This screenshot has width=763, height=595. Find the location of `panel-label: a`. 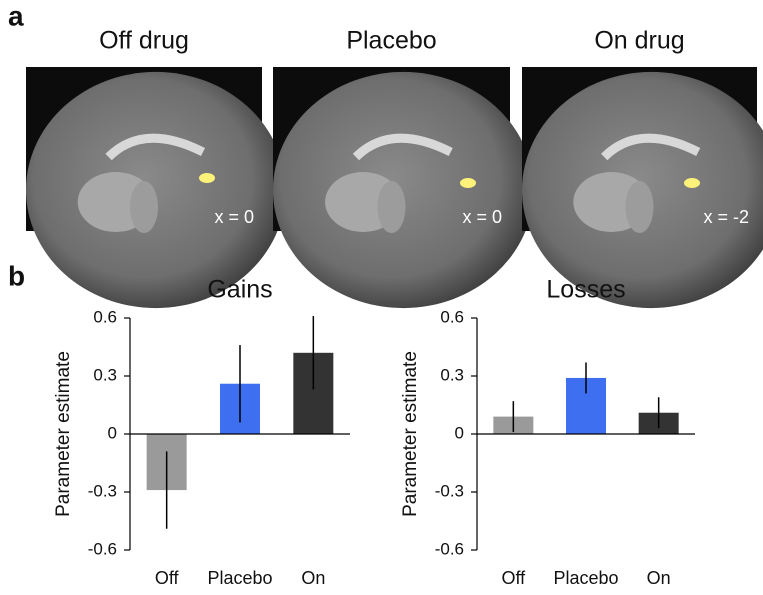

panel-label: a is located at coordinates (16, 15).